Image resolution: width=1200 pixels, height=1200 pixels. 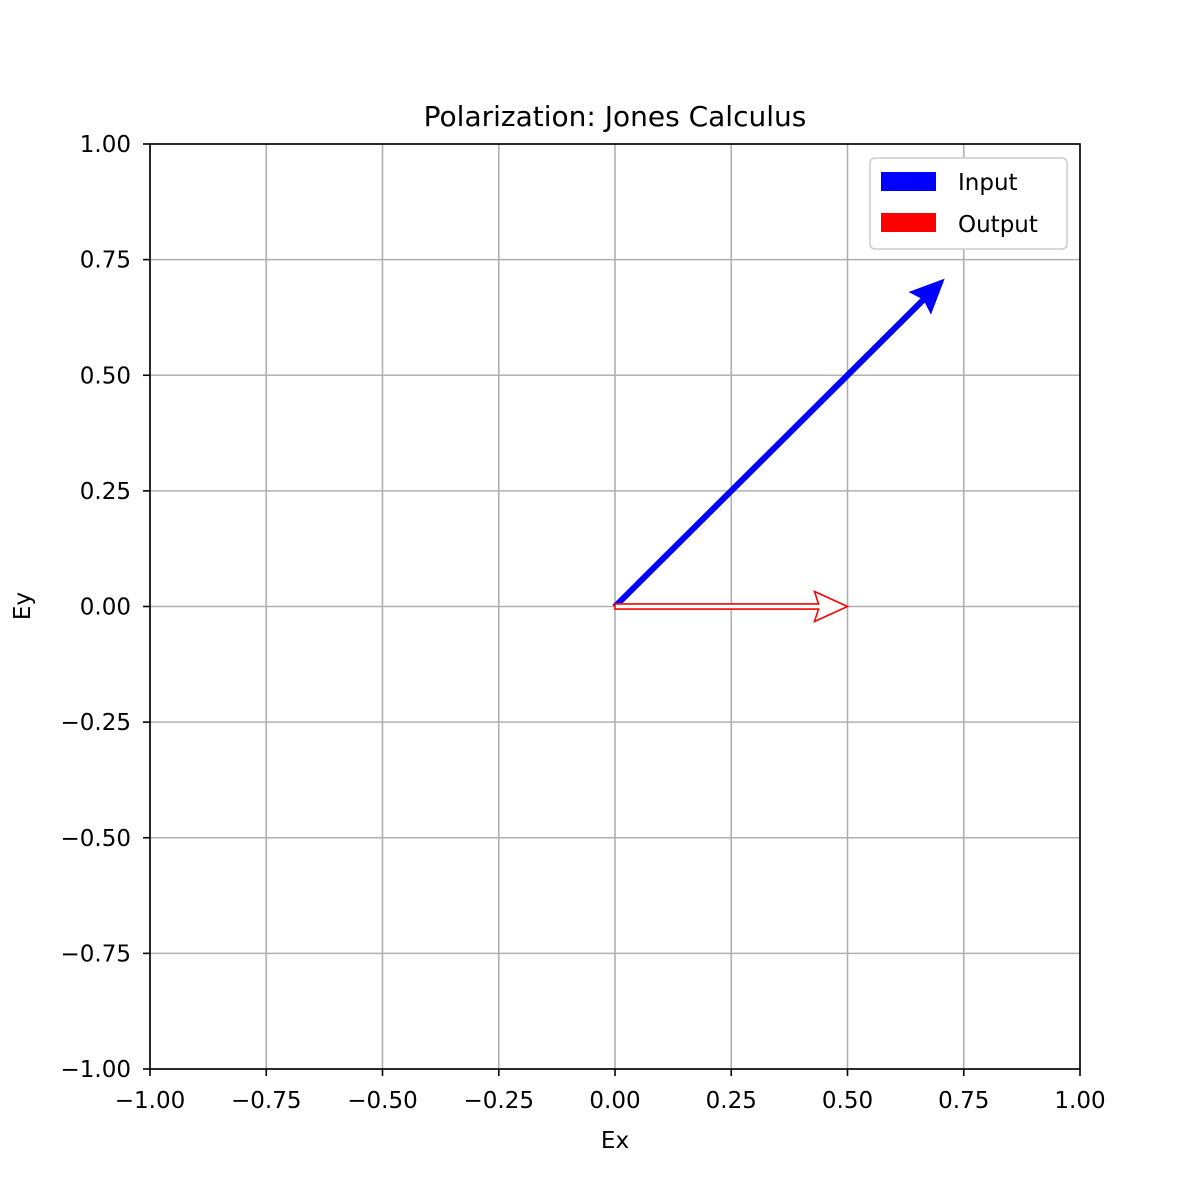 I want to click on y-axis-label: Ey, so click(x=23, y=606).